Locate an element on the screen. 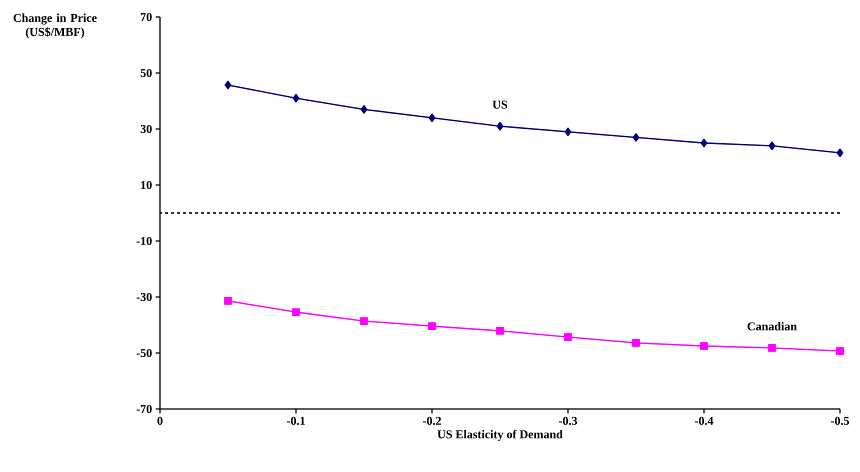 The width and height of the screenshot is (860, 472). y-tick-label: 50 is located at coordinates (146, 73).